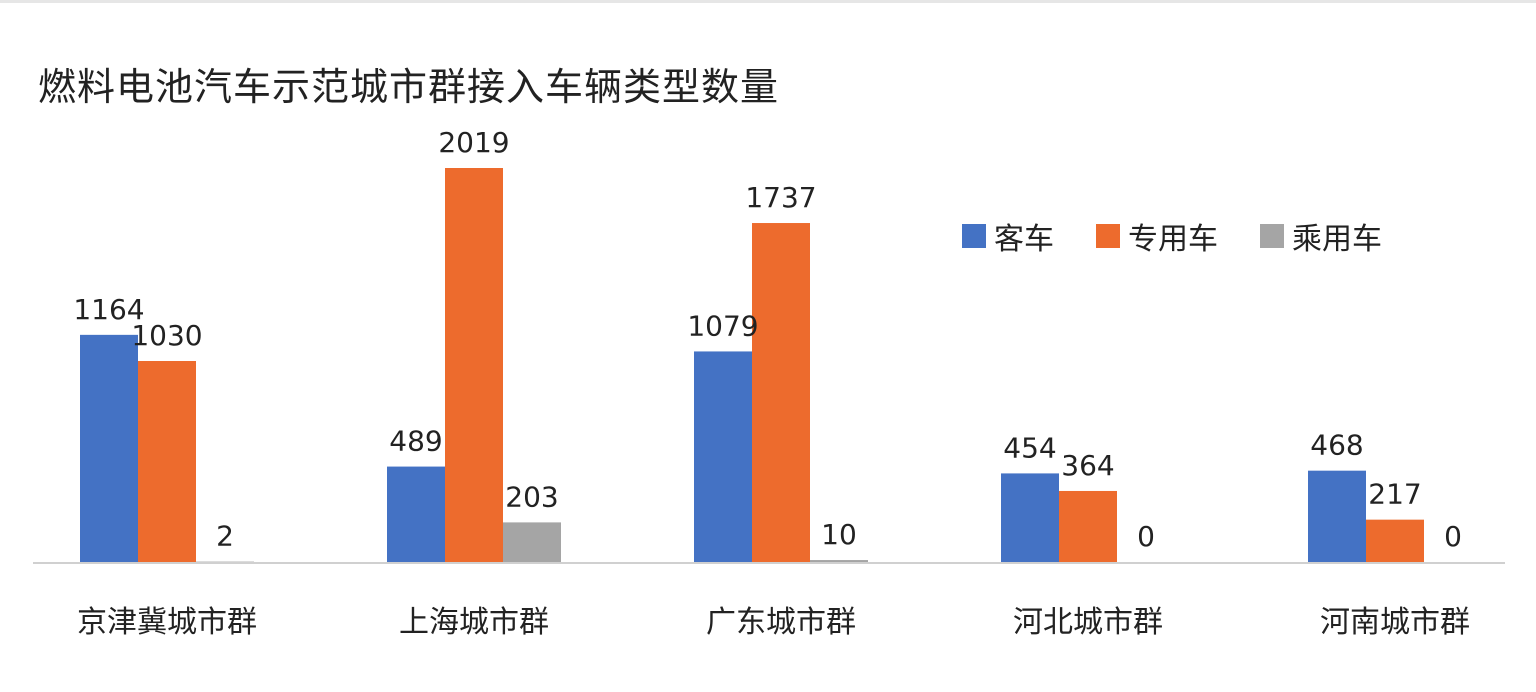 This screenshot has height=692, width=1536. I want to click on data-label-passenger-3: 0, so click(1146, 536).